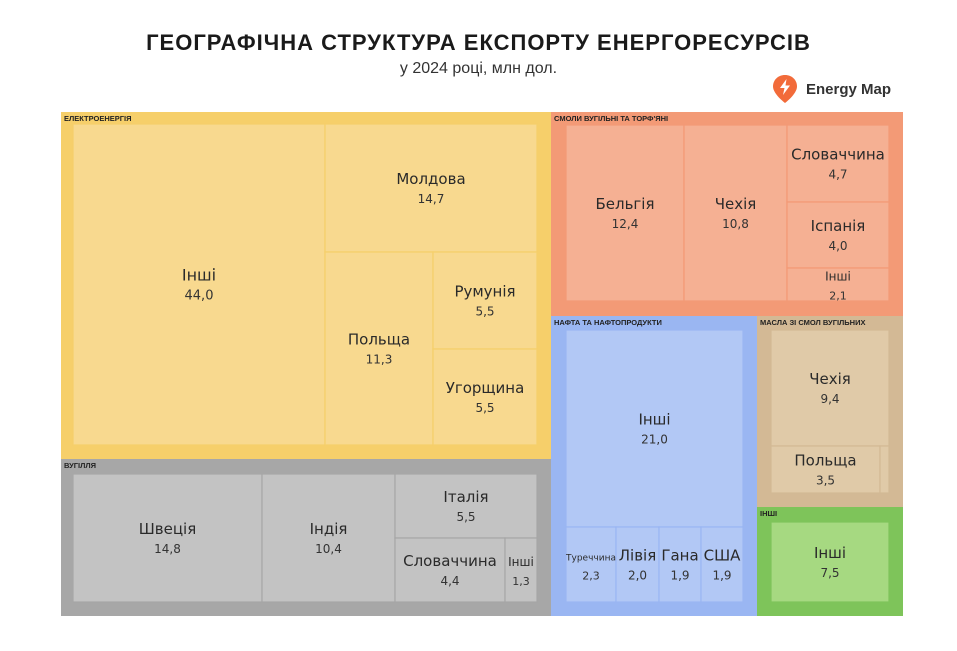 The width and height of the screenshot is (957, 651). What do you see at coordinates (768, 513) in the screenshot?
I see `category-label: ІНШІ` at bounding box center [768, 513].